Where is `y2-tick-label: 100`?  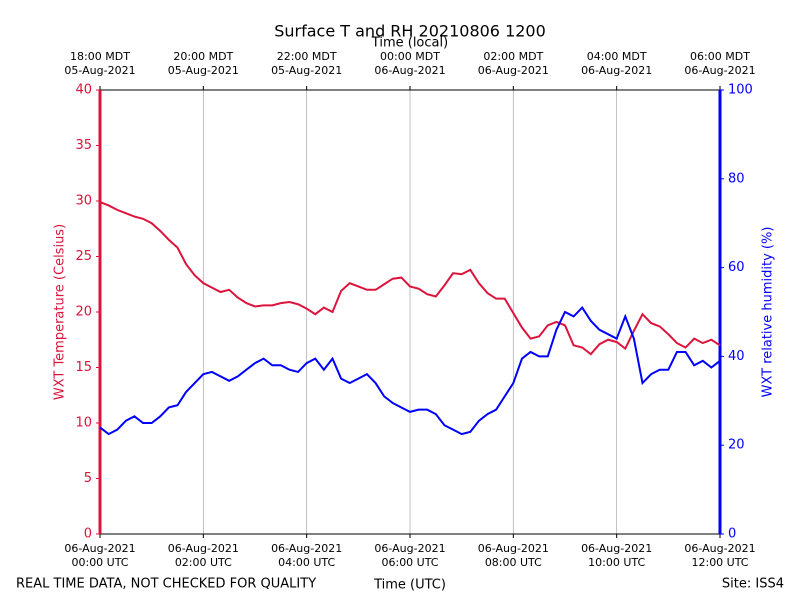 y2-tick-label: 100 is located at coordinates (740, 90).